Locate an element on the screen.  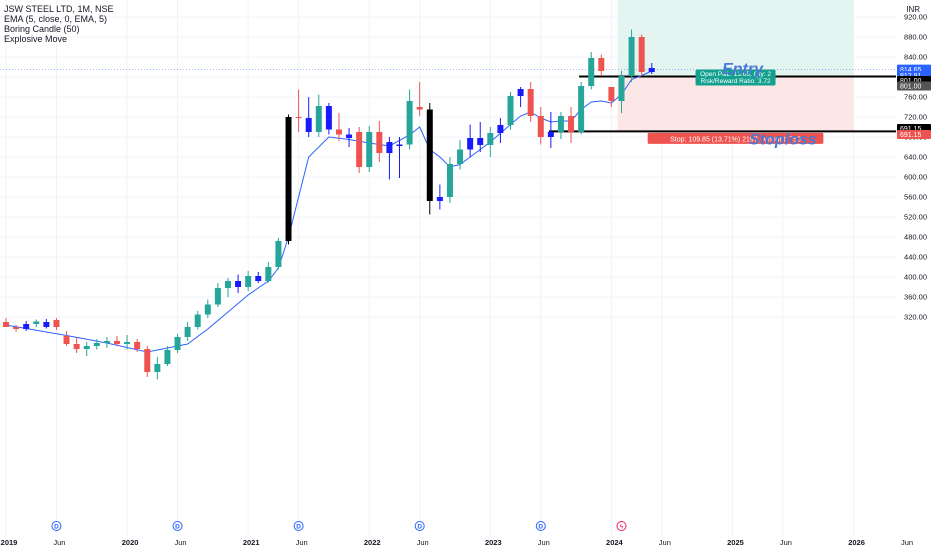
time-tick-label: 2024 is located at coordinates (615, 542).